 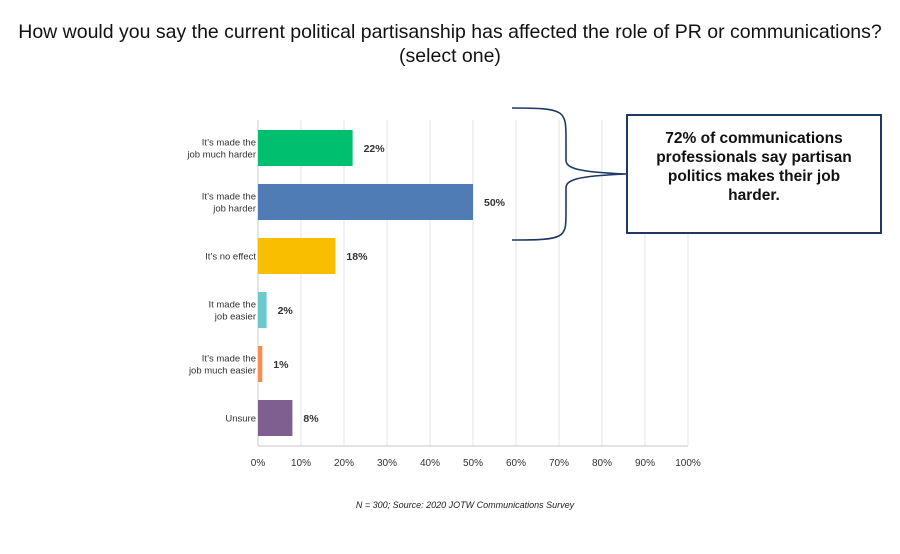 I want to click on x-tick-label: 40%, so click(x=430, y=463).